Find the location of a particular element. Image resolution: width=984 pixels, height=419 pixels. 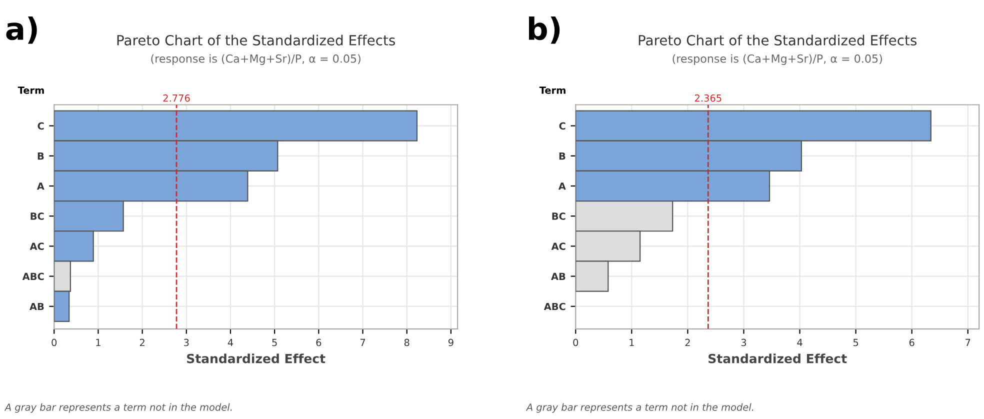

ref-line-label: 2.776 is located at coordinates (176, 98).